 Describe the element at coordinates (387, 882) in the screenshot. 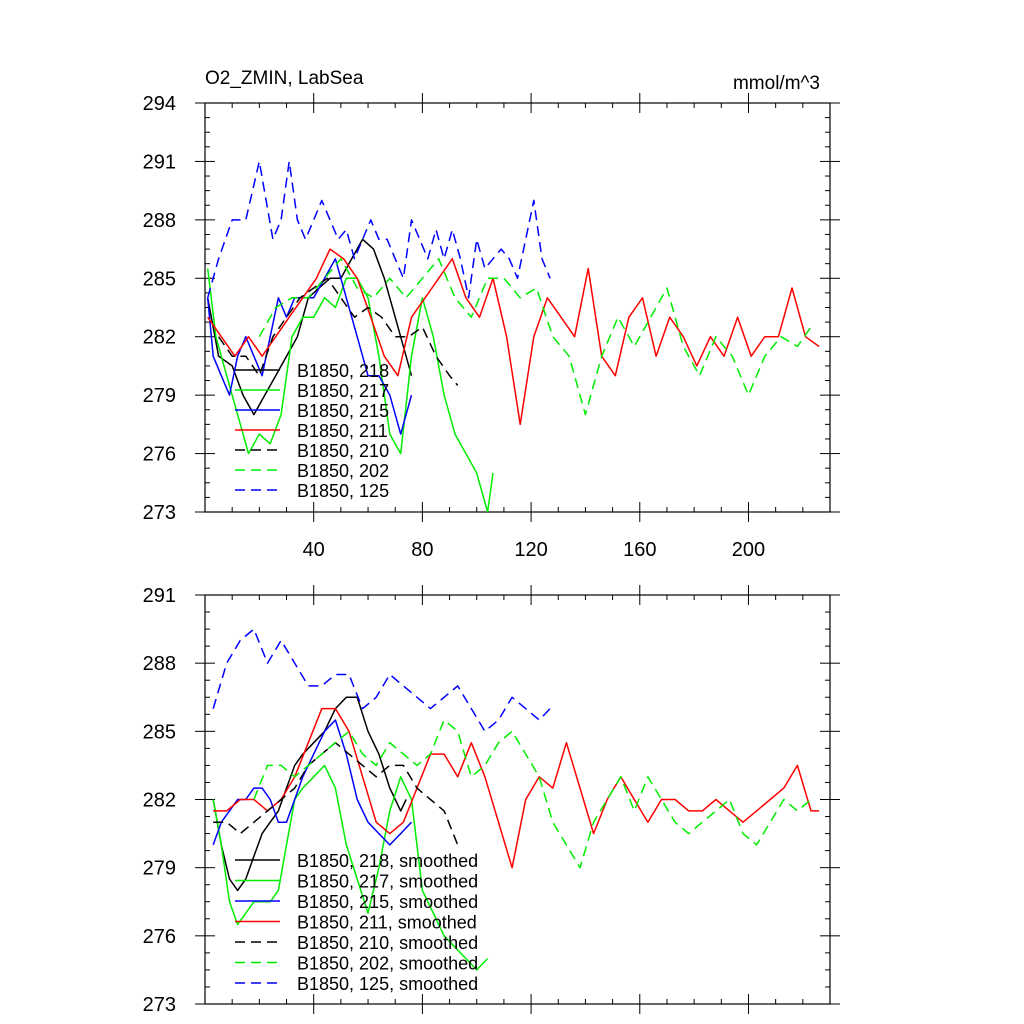

I see `legend-label: B1850, 217, smoothed` at that location.